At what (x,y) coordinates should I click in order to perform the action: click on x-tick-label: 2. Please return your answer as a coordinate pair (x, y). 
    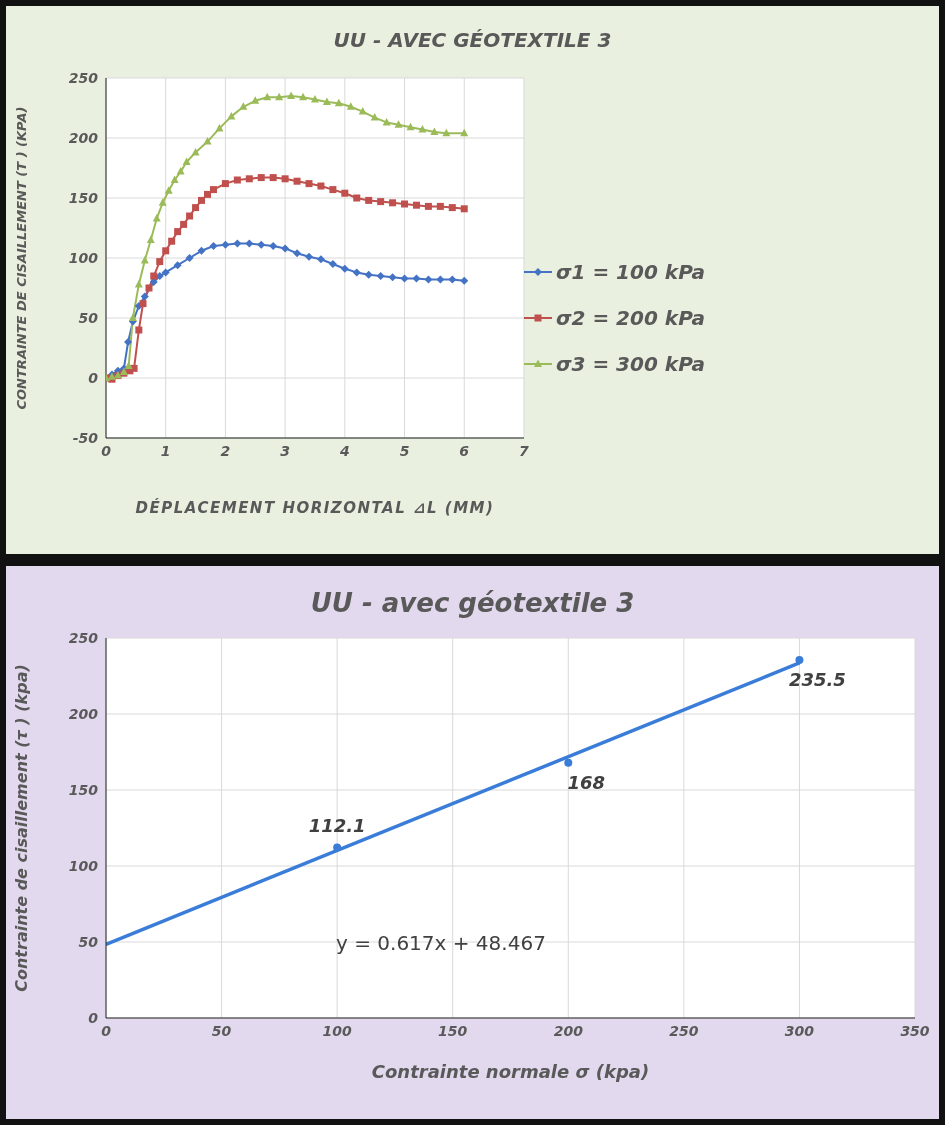
    Looking at the image, I should click on (225, 450).